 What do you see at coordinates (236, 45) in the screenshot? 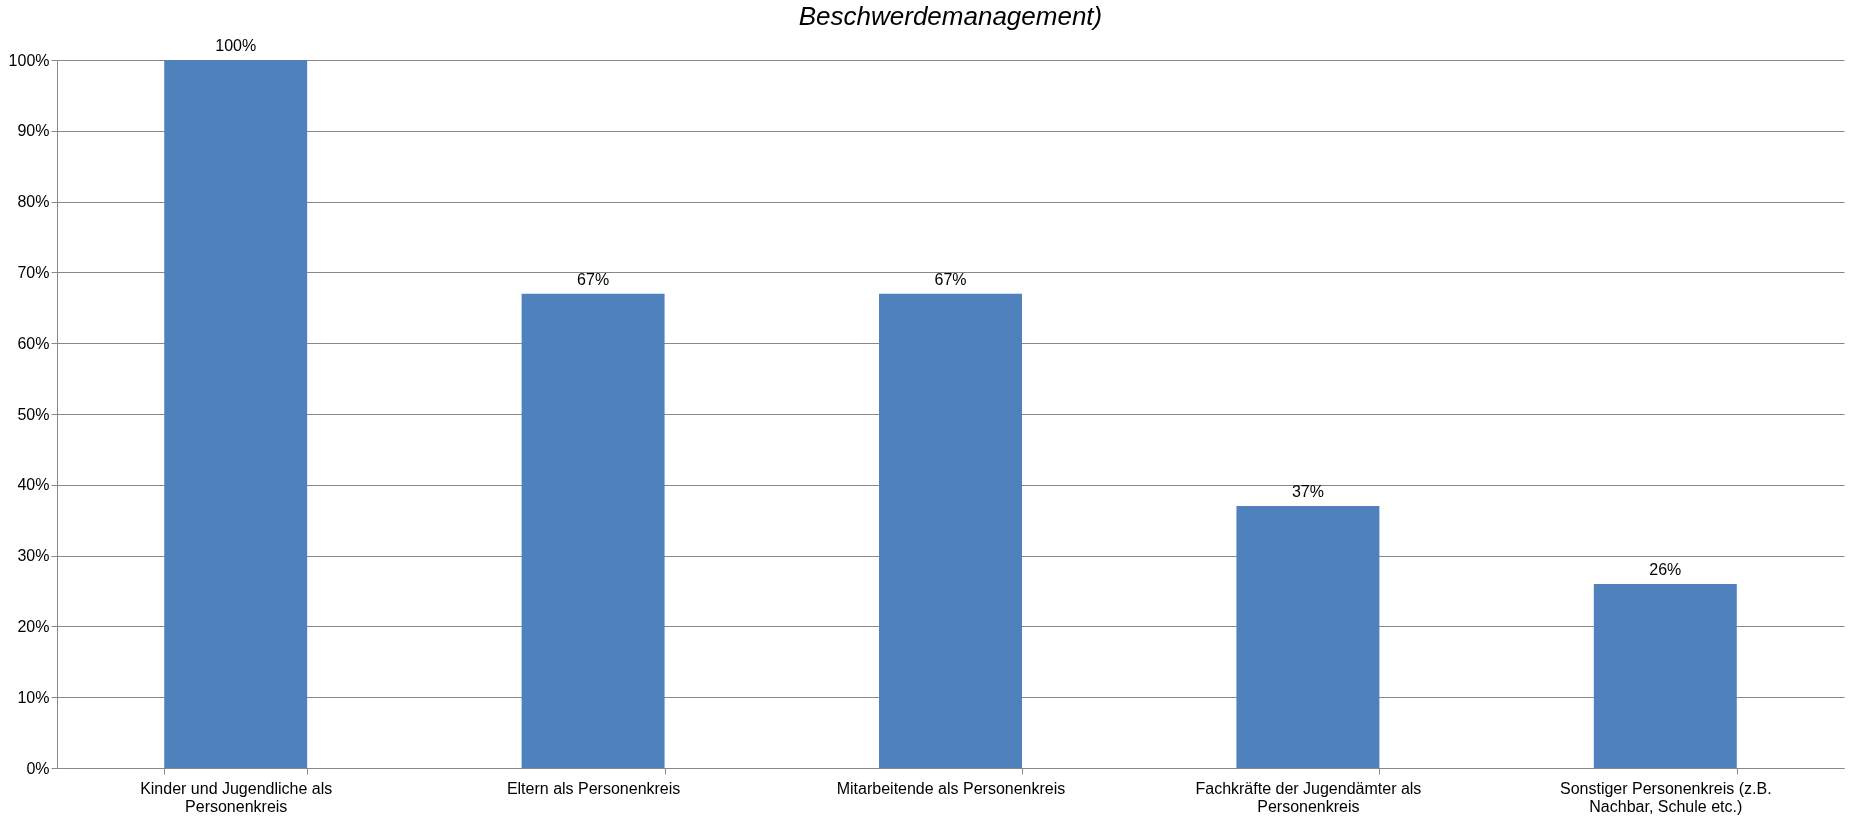
I see `data-label: 100%` at bounding box center [236, 45].